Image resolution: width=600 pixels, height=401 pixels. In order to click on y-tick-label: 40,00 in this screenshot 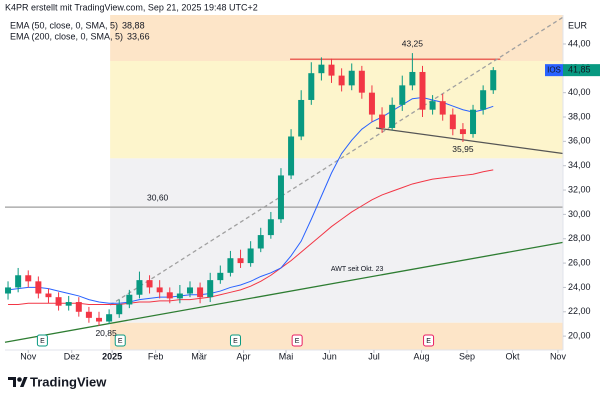, I will do `click(579, 92)`.